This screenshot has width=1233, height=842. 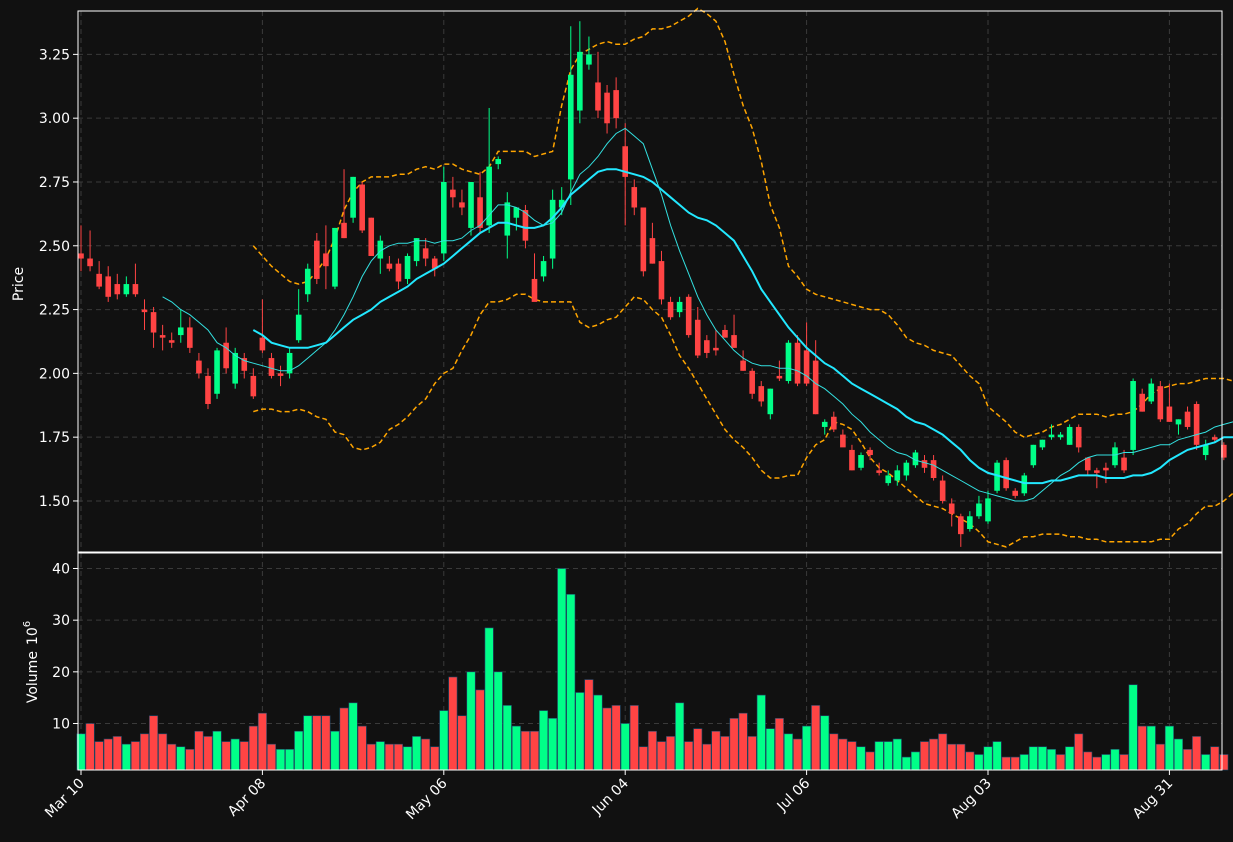 I want to click on volume-y-axis: 10 20 30 40, so click(x=65, y=647).